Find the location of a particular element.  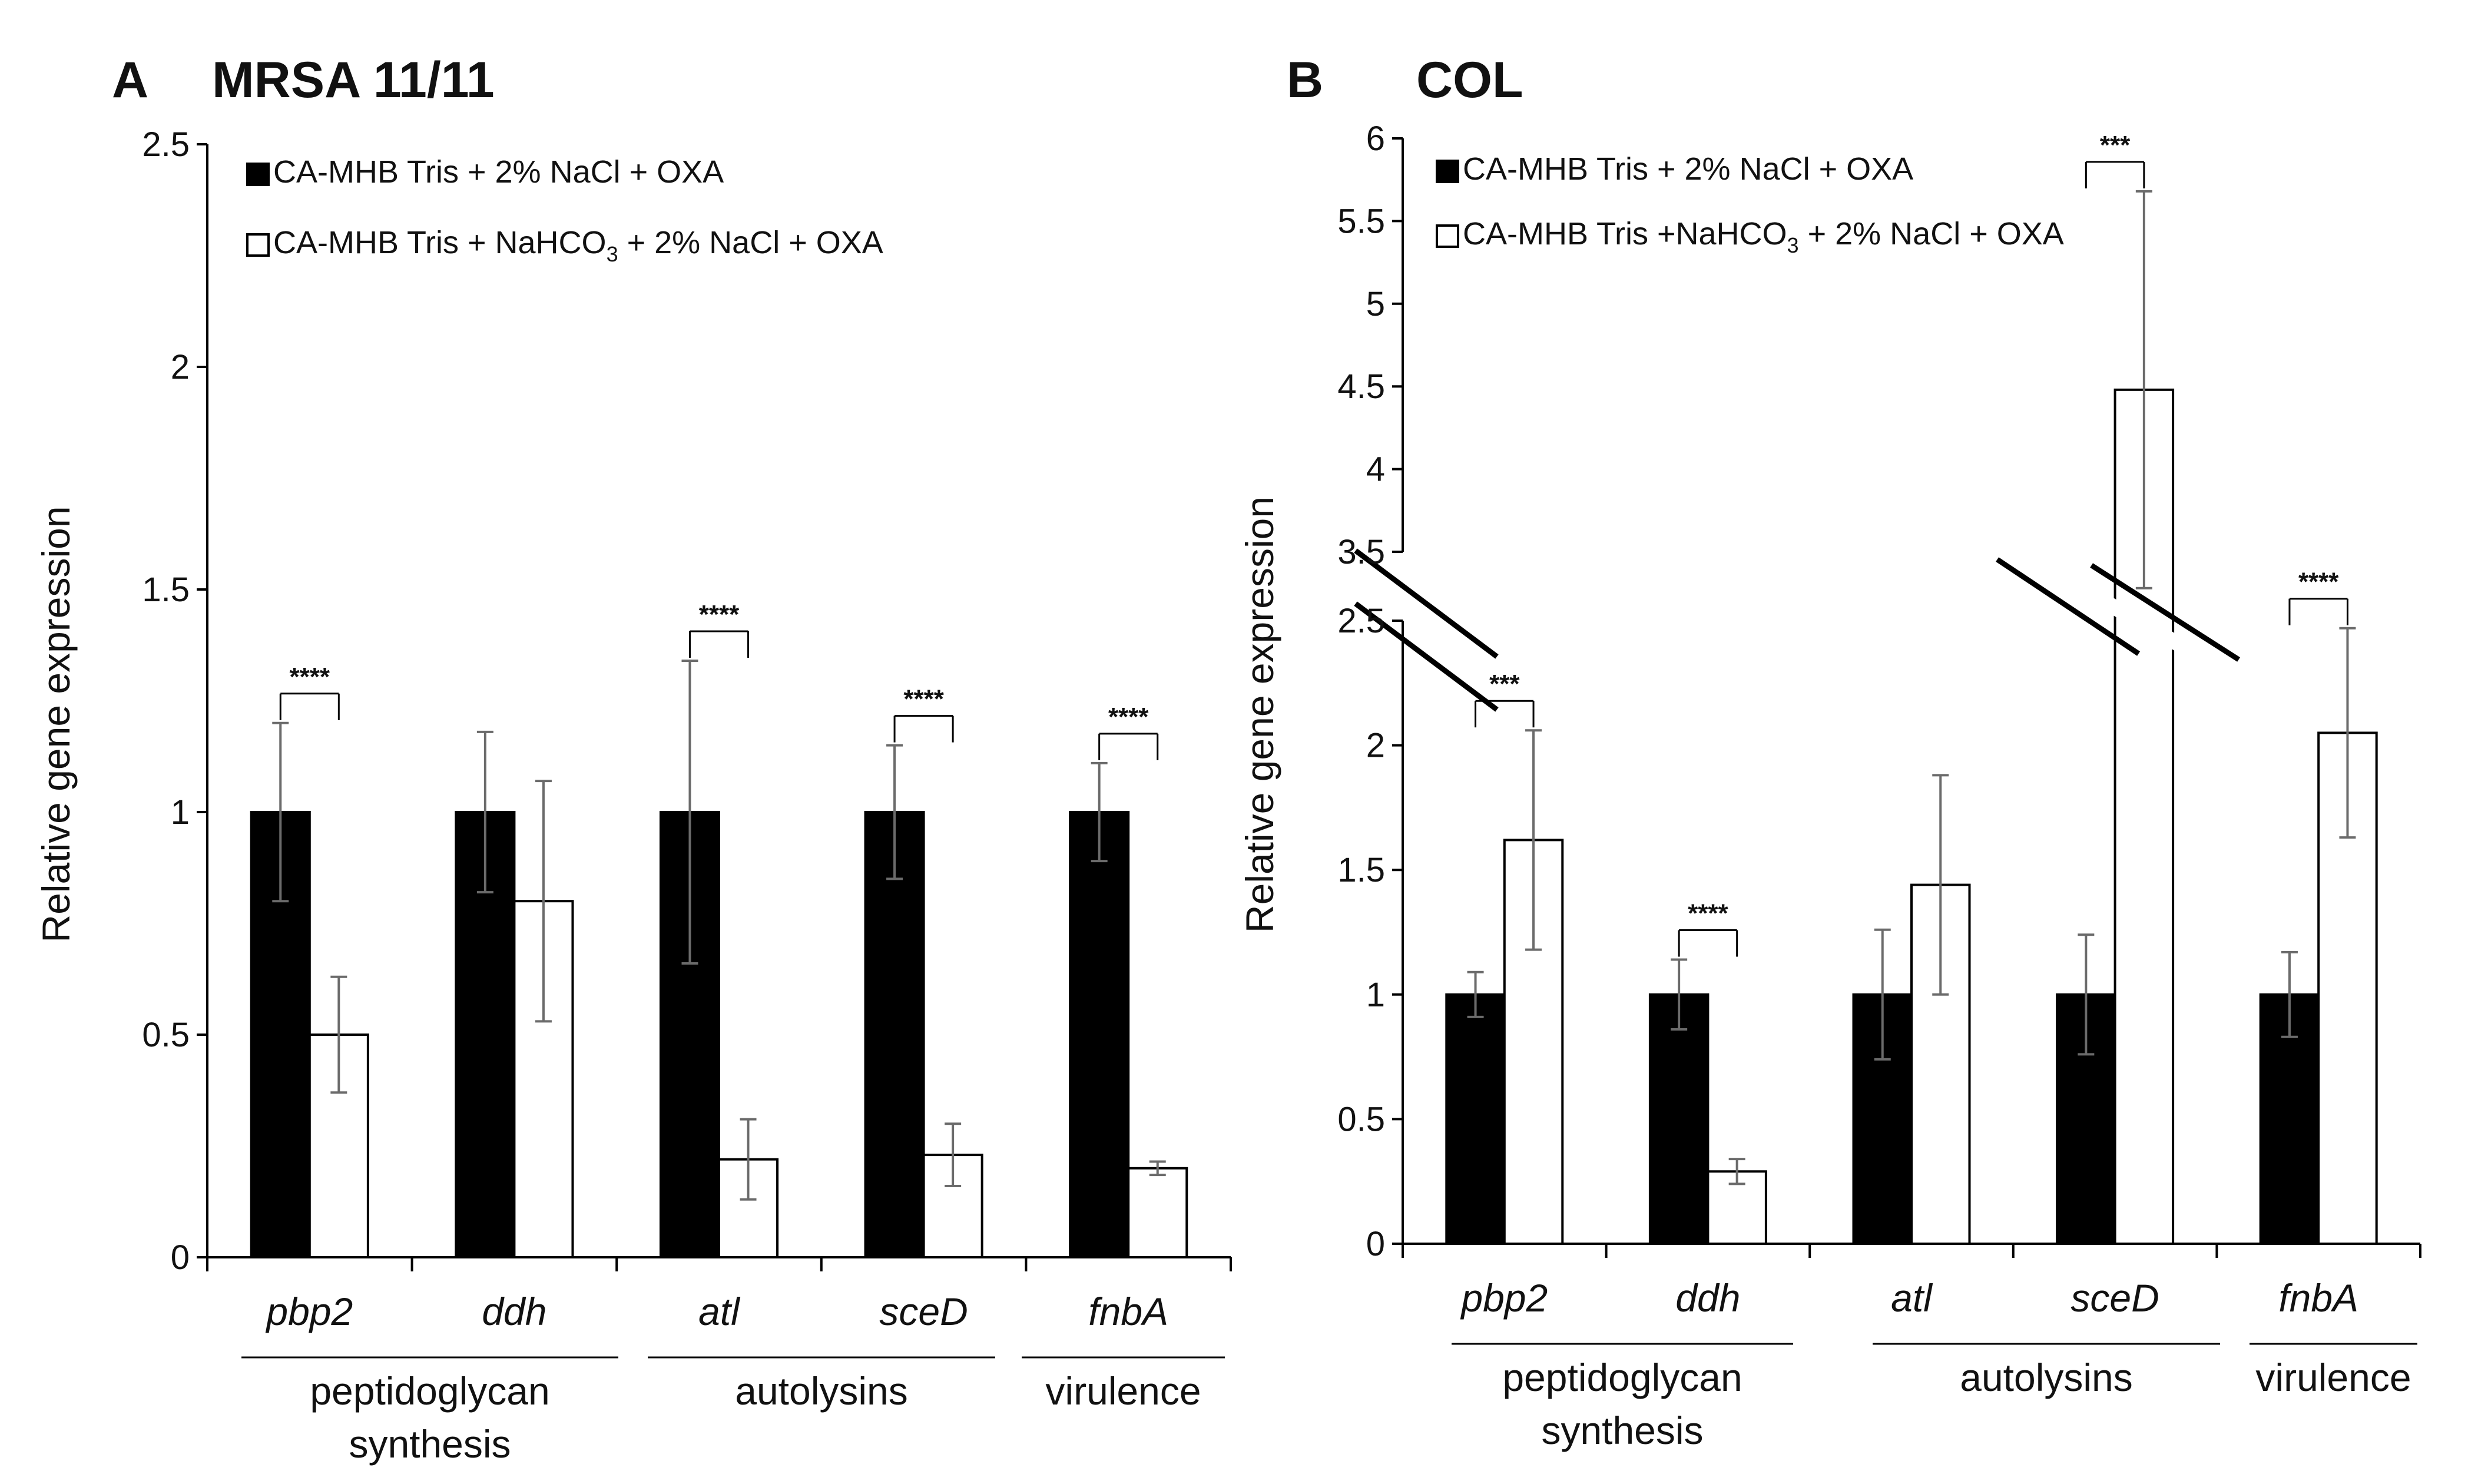

panel-a-sig-label-atl: **** is located at coordinates (719, 614).